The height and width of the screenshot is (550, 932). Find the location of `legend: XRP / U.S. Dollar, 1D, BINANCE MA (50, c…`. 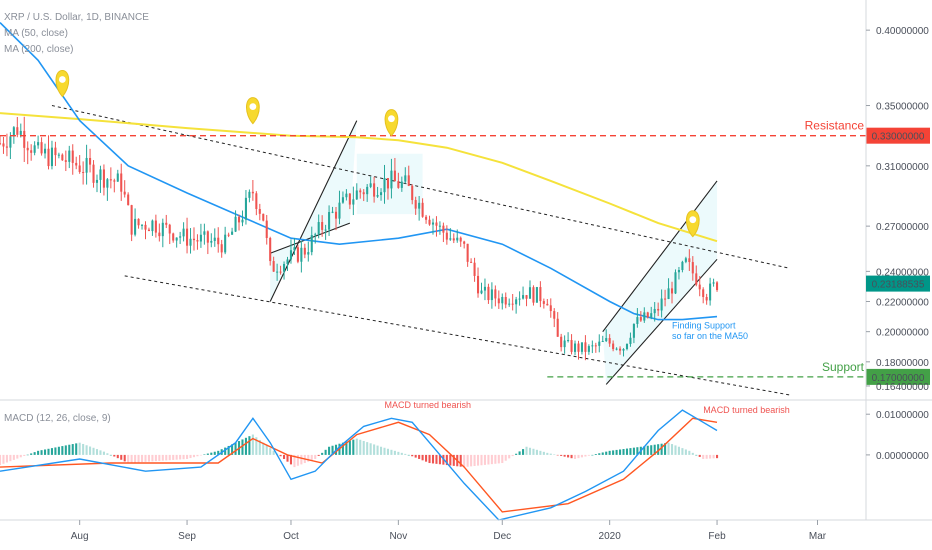

legend: XRP / U.S. Dollar, 1D, BINANCE MA (50, c… is located at coordinates (76, 218).